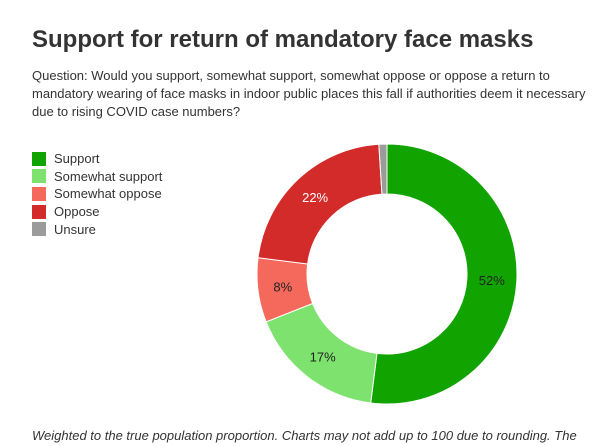 Image resolution: width=613 pixels, height=446 pixels. I want to click on slice-unsure, so click(383, 169).